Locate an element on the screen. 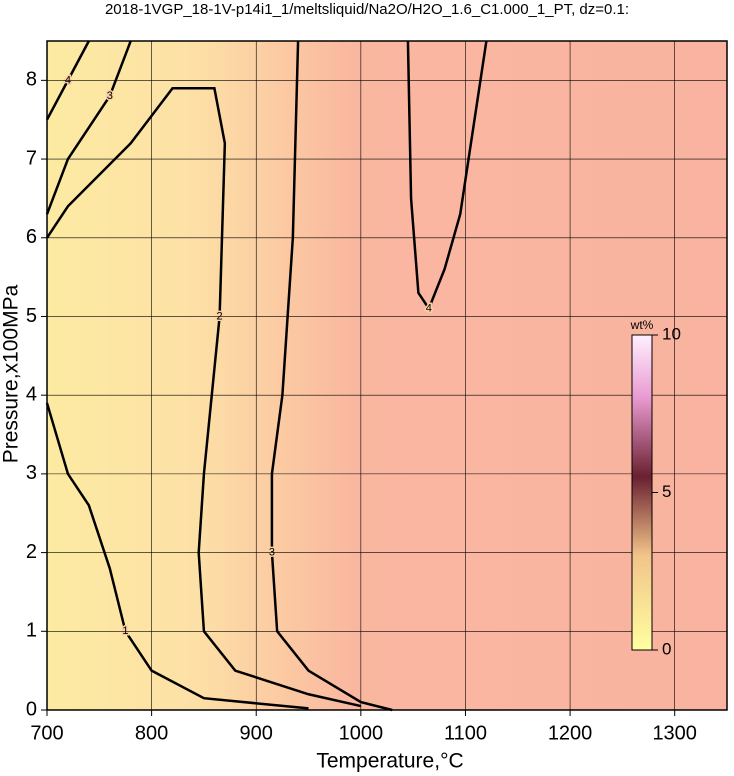 The image size is (734, 776). x-tick-label: 1000 is located at coordinates (361, 733).